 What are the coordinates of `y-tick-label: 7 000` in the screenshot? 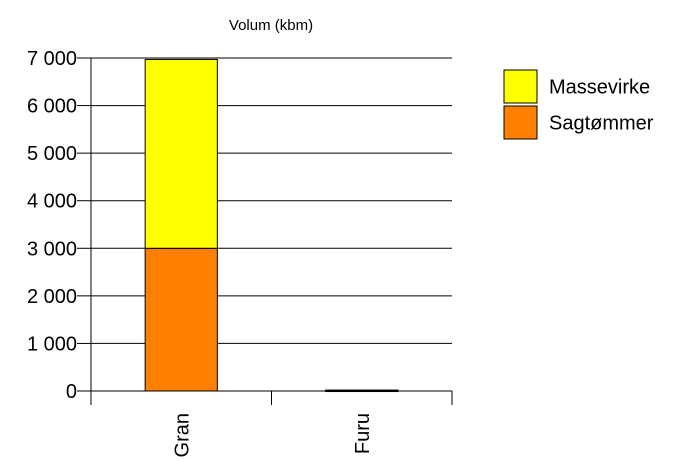 It's located at (52, 59).